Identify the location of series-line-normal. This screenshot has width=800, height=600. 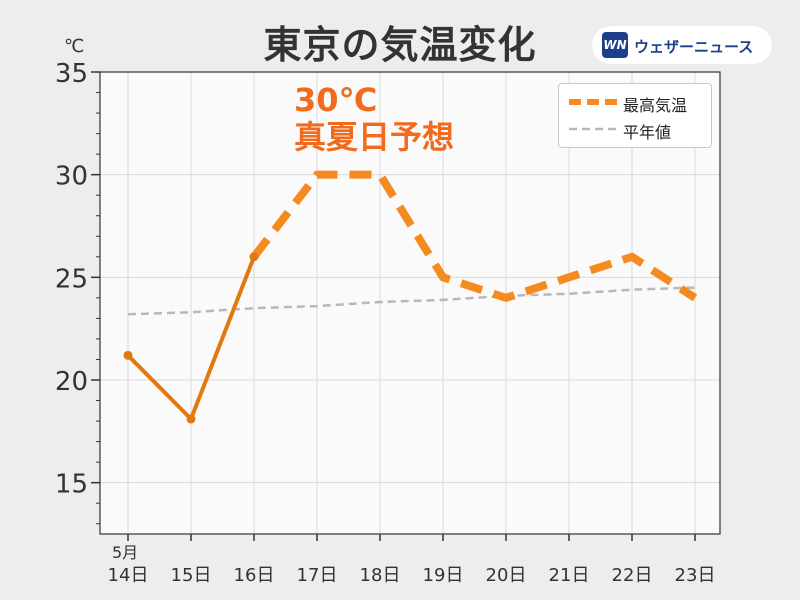
(411, 301).